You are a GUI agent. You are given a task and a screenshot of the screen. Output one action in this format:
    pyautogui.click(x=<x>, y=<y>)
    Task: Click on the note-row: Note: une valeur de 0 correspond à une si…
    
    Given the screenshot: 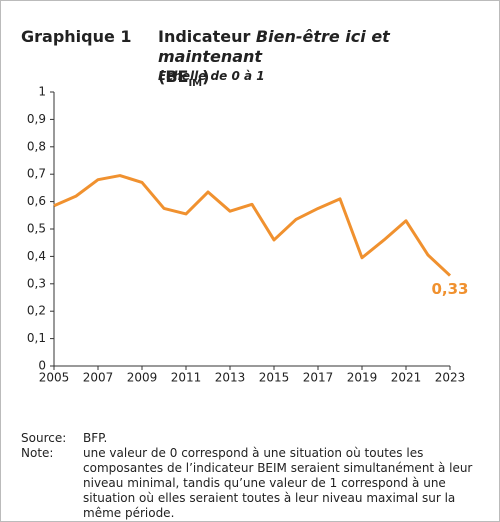 What is the action you would take?
    pyautogui.click(x=256, y=483)
    